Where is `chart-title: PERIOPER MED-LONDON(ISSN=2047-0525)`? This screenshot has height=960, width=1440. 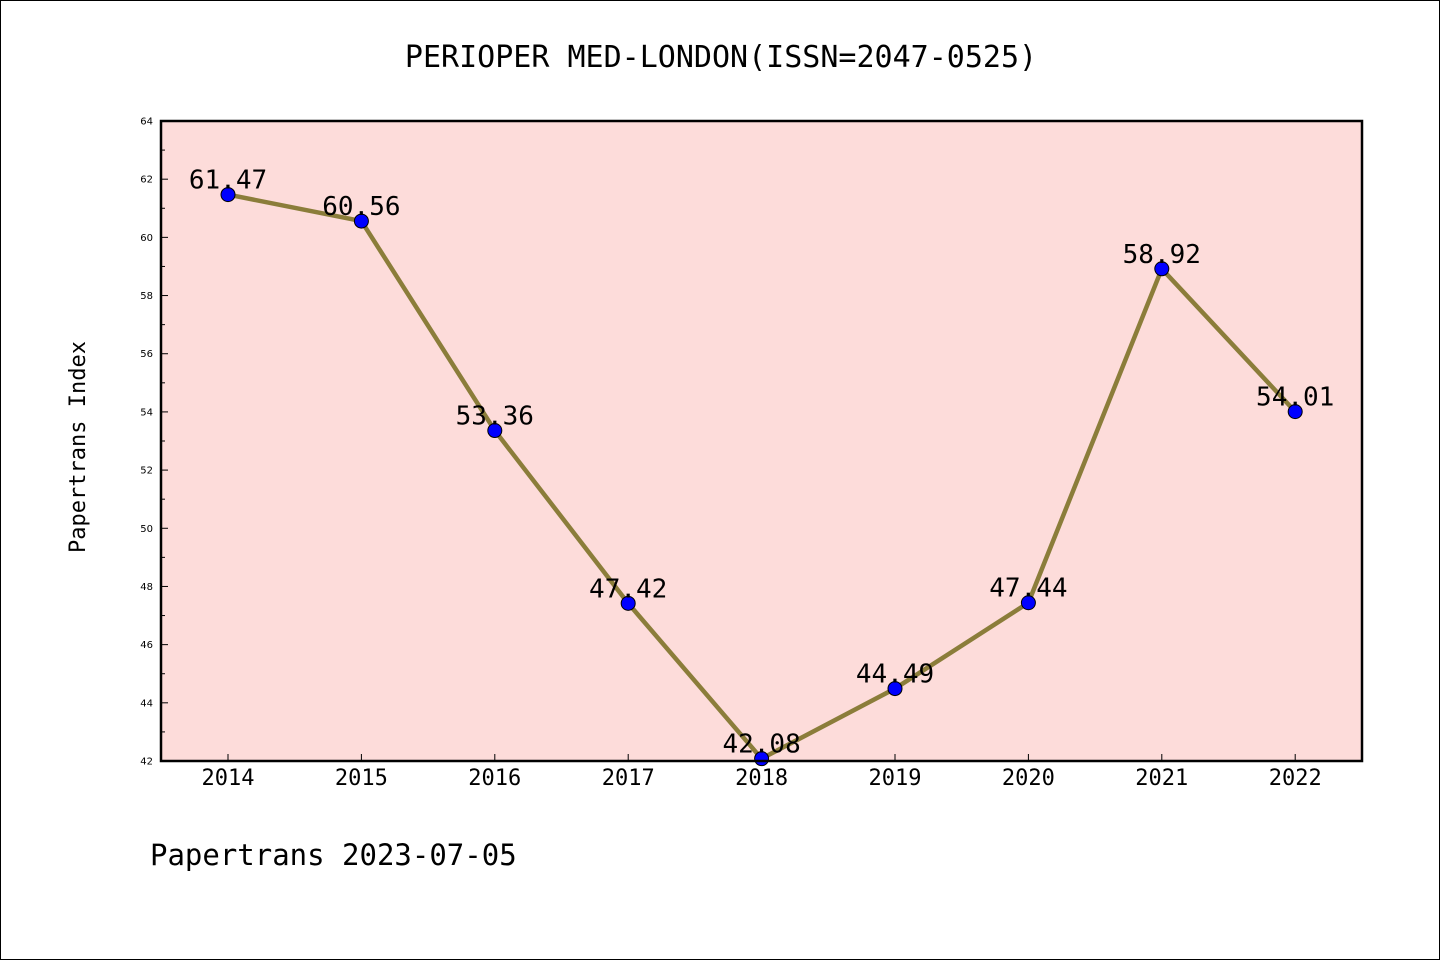
chart-title: PERIOPER MED-LONDON(ISSN=2047-0525) is located at coordinates (721, 57).